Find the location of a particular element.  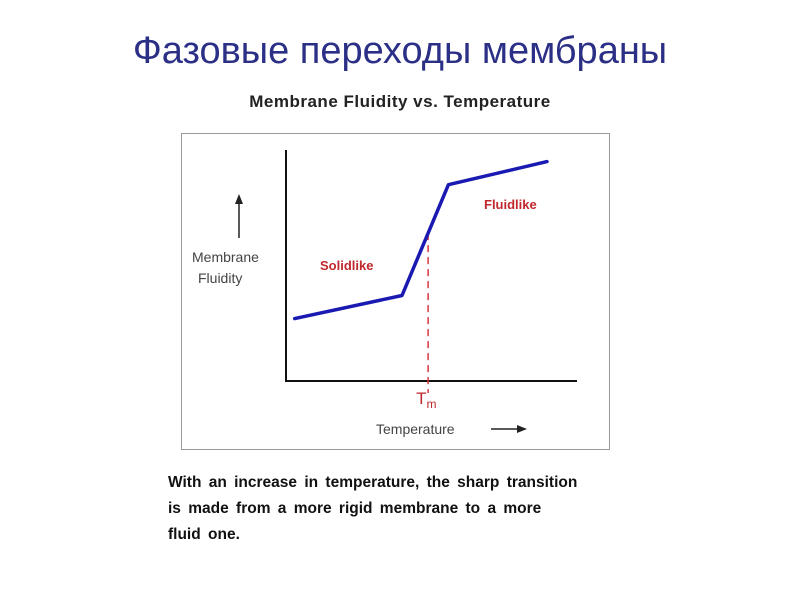

up-arrow-icon is located at coordinates (239, 216).